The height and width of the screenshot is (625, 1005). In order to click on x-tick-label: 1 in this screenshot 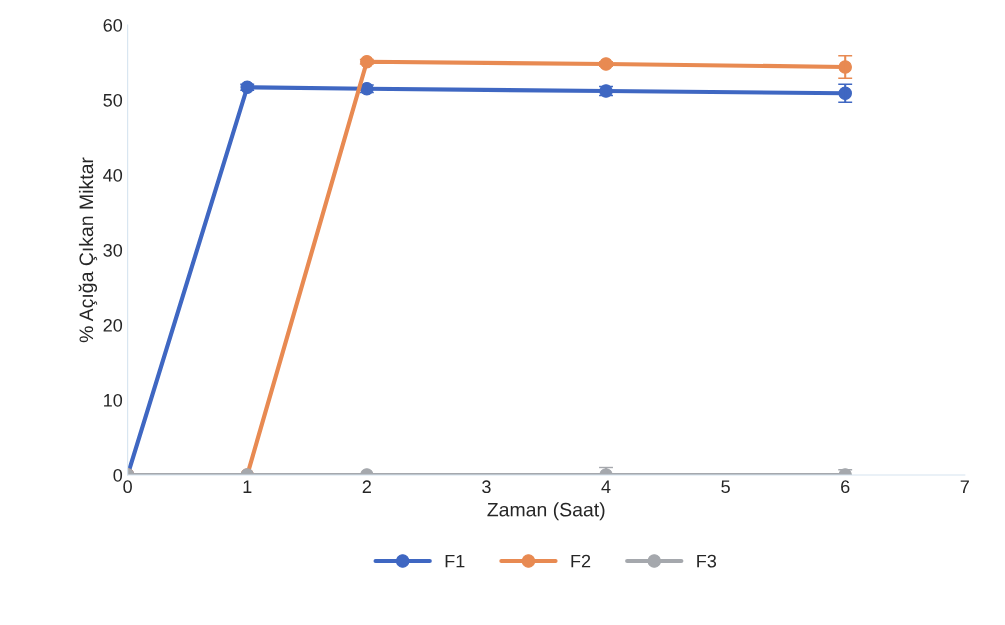, I will do `click(247, 486)`.